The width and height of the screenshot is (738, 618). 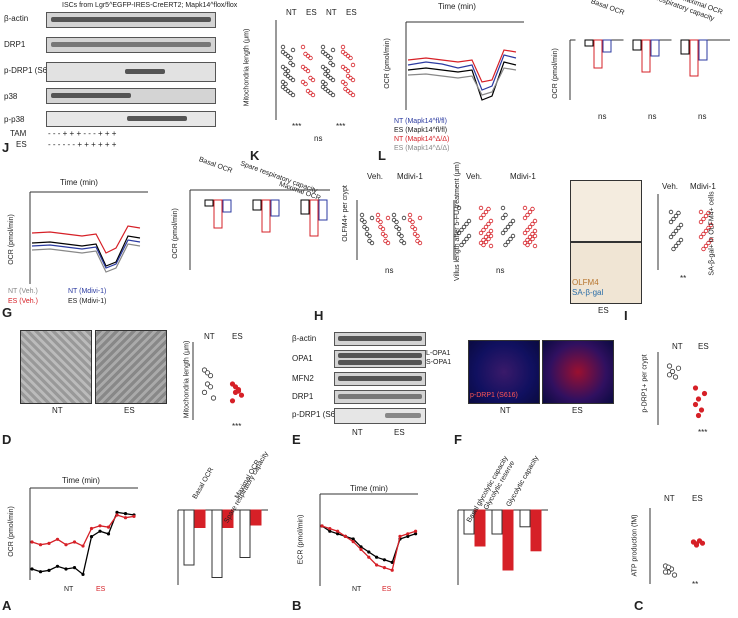 I want to click on panel-h-villus-ylabel: Villus length after 5-FU treatment (μm), so click(x=458, y=221).